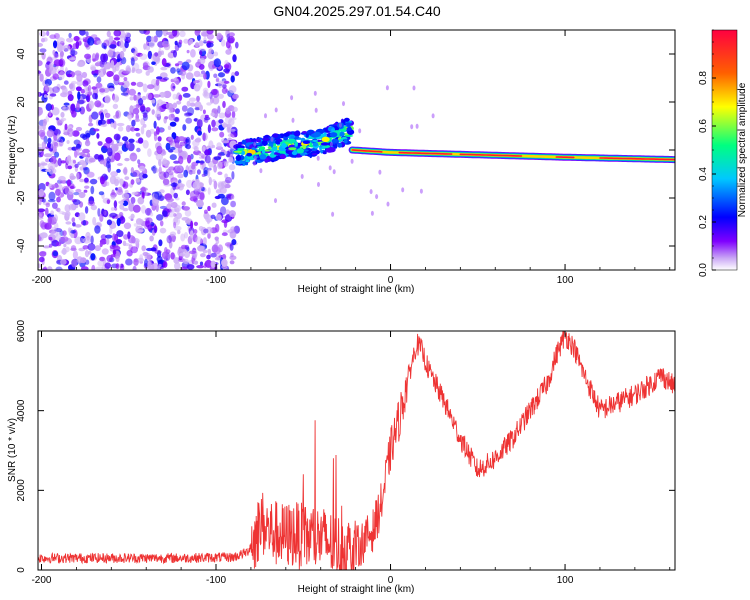 The width and height of the screenshot is (750, 600). What do you see at coordinates (707, 153) in the screenshot?
I see `colorbar-ticks: 0.0 0.2 0.4 0.6 0.8` at bounding box center [707, 153].